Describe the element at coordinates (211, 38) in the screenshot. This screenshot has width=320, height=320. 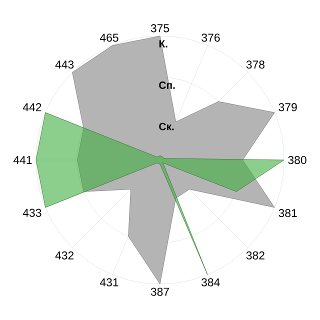
I see `spoke-label: 376` at that location.